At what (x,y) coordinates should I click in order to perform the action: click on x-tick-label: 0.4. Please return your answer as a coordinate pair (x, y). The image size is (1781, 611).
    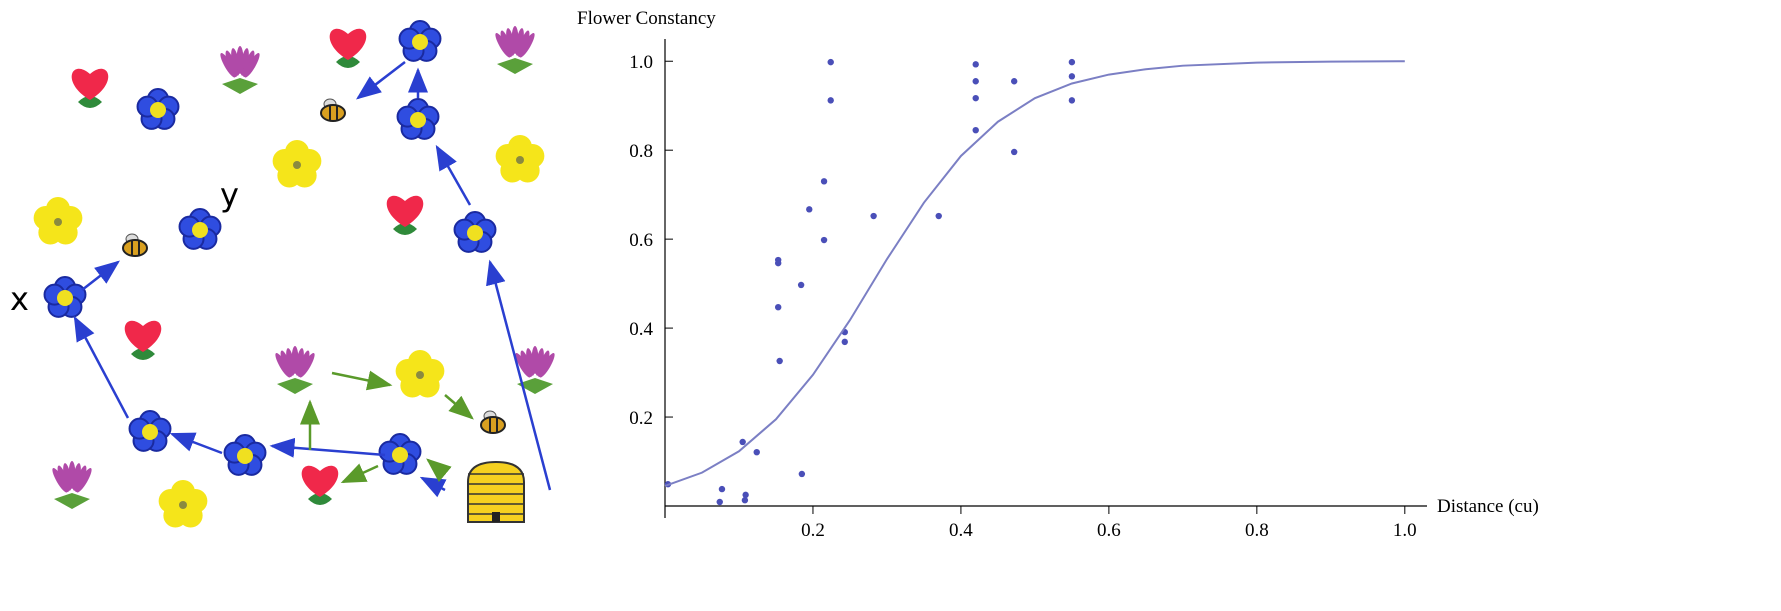
    Looking at the image, I should click on (961, 530).